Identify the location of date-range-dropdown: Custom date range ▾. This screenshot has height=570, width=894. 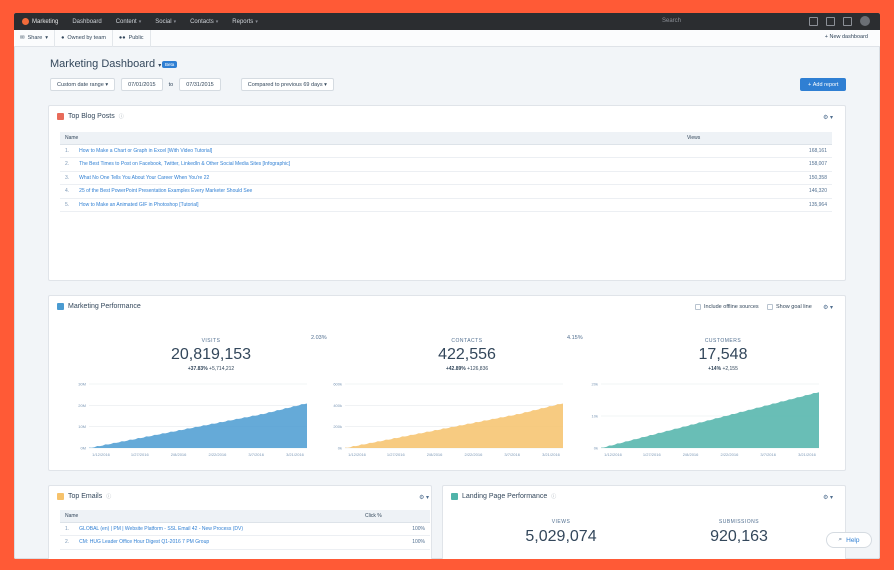
(83, 84).